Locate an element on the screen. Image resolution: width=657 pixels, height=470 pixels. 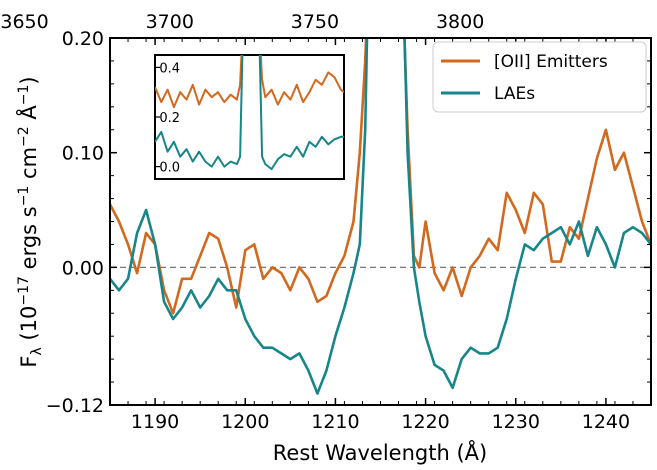
y-tick-label: 0.10 is located at coordinates (83, 154).